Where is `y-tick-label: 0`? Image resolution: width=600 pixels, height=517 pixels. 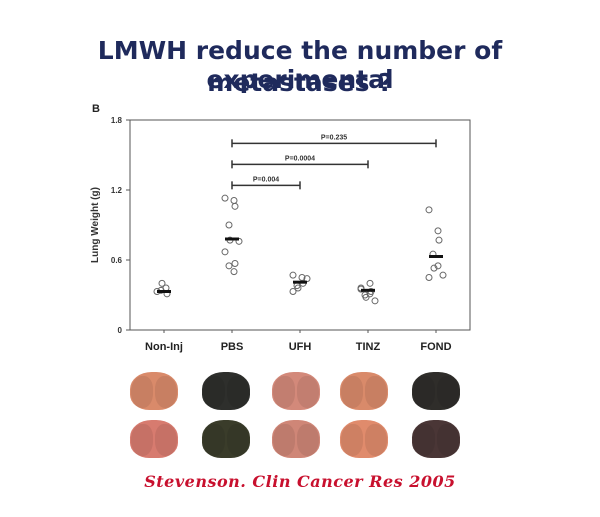
y-tick-label: 0 is located at coordinates (120, 330).